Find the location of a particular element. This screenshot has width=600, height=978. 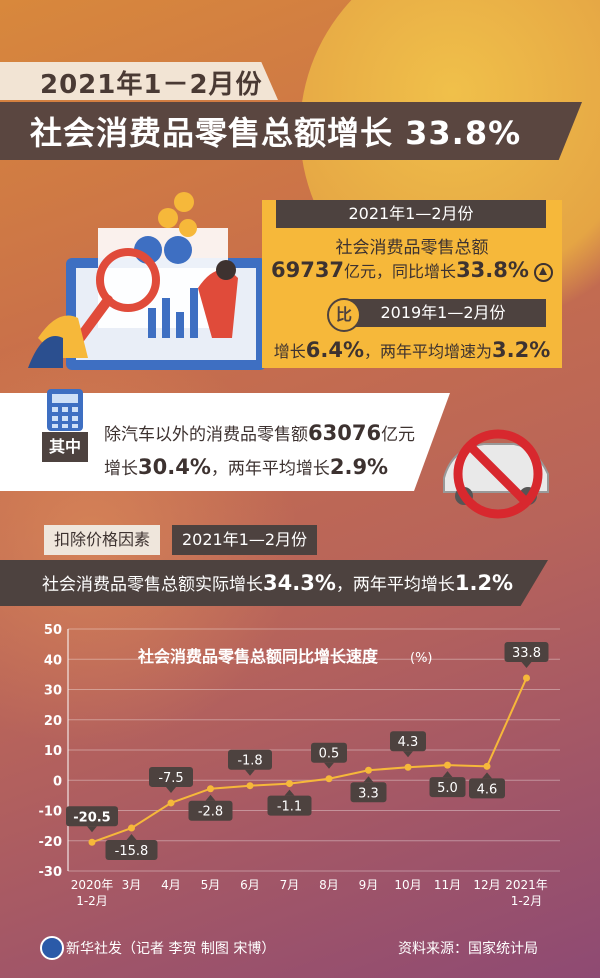

price-adjust-period: 2021年1—2月份 is located at coordinates (245, 540).